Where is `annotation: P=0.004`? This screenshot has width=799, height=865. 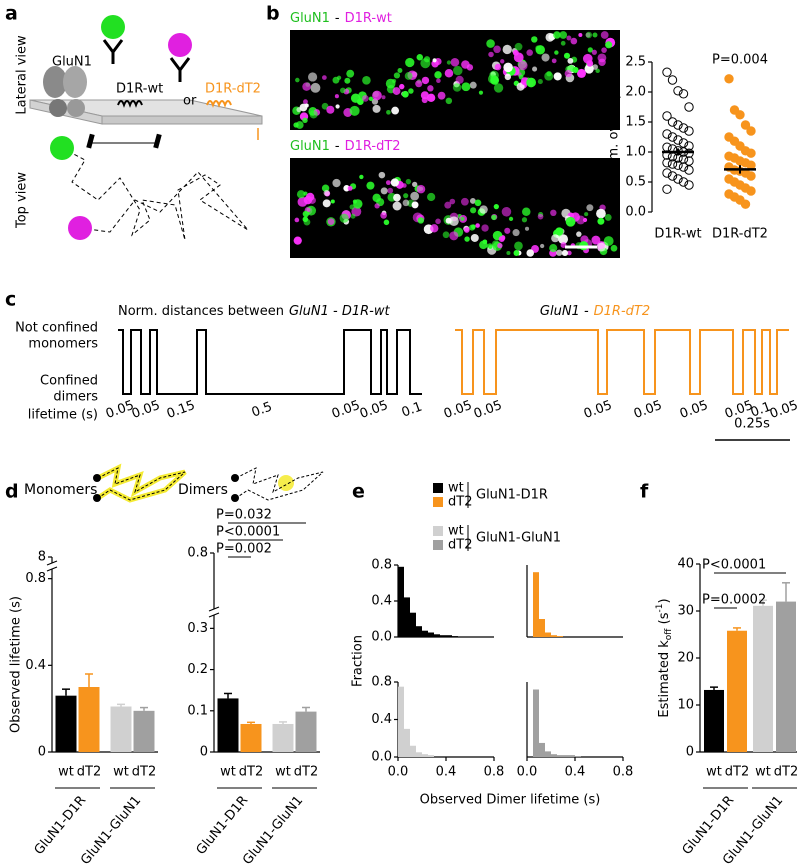
annotation: P=0.004 is located at coordinates (740, 60).